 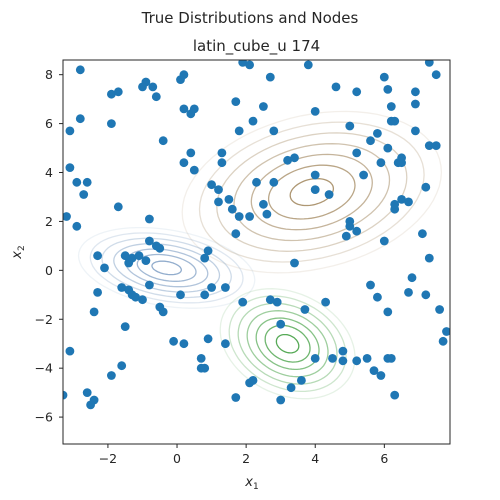 What do you see at coordinates (256, 46) in the screenshot?
I see `axes-title: latin_cube_u 174` at bounding box center [256, 46].